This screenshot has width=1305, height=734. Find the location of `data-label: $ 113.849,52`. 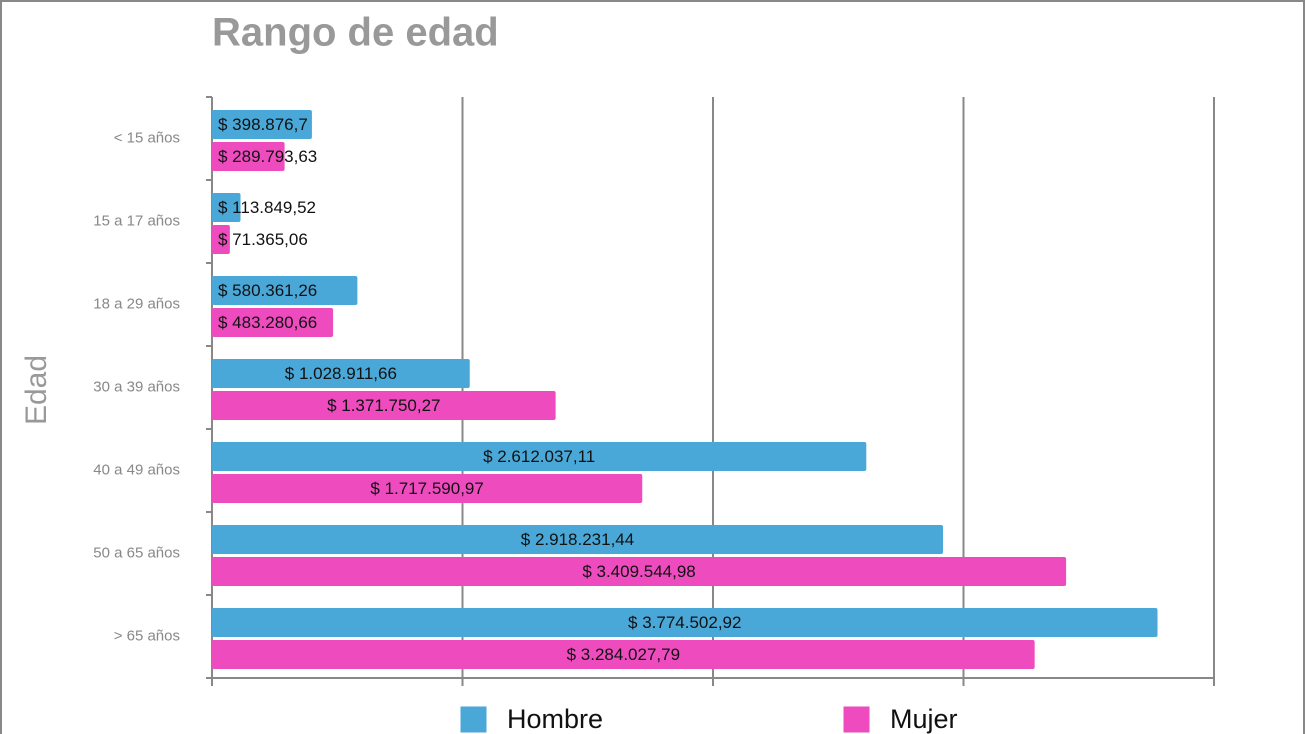

data-label: $ 113.849,52 is located at coordinates (267, 207).